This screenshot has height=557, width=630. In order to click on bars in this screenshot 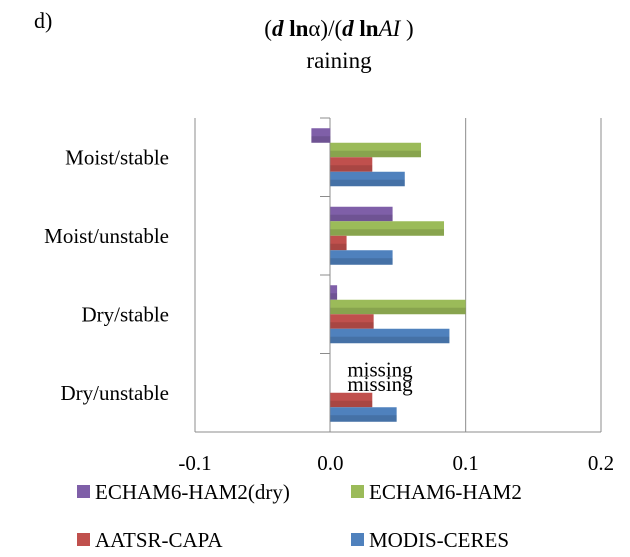, I will do `click(388, 275)`.